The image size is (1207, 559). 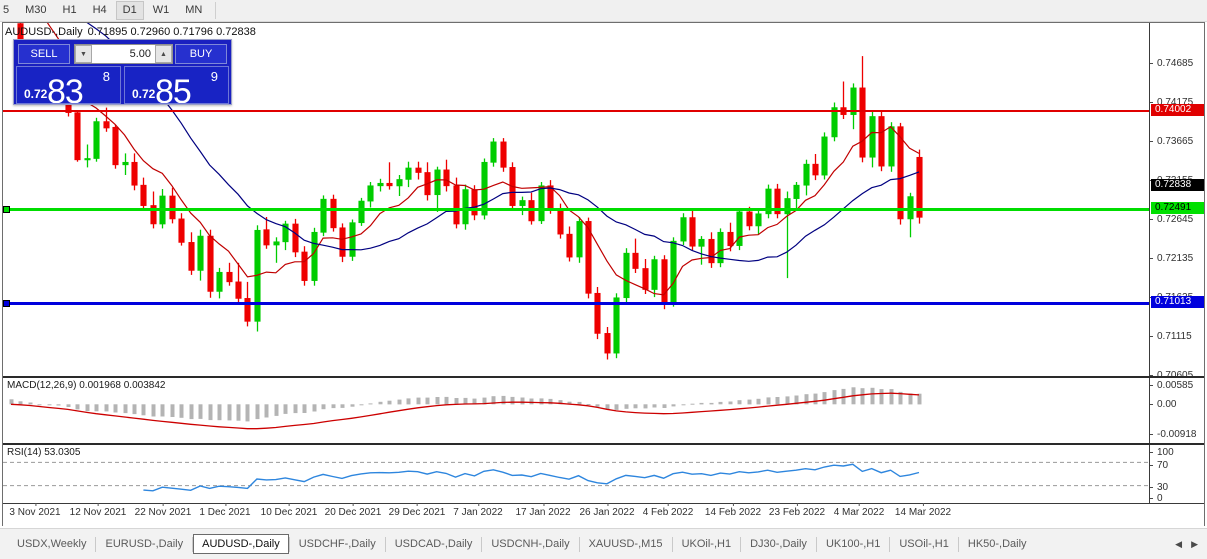 What do you see at coordinates (216, 10) in the screenshot?
I see `toolbar-separator` at bounding box center [216, 10].